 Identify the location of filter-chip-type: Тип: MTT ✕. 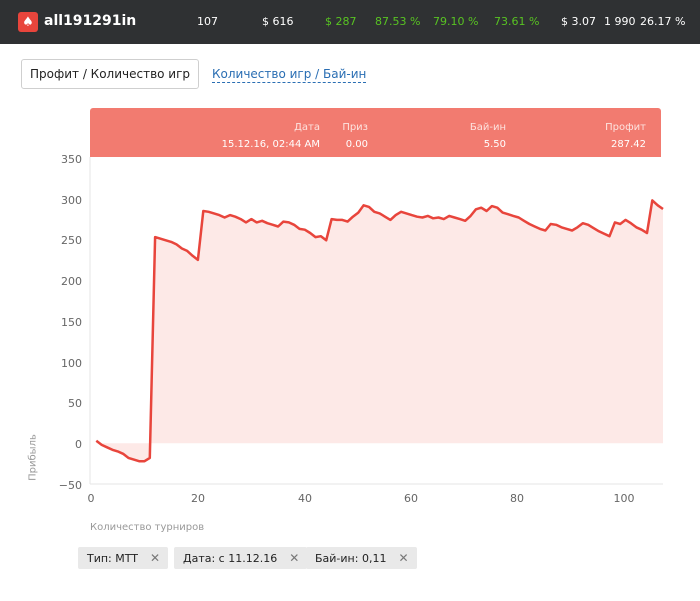
(123, 558).